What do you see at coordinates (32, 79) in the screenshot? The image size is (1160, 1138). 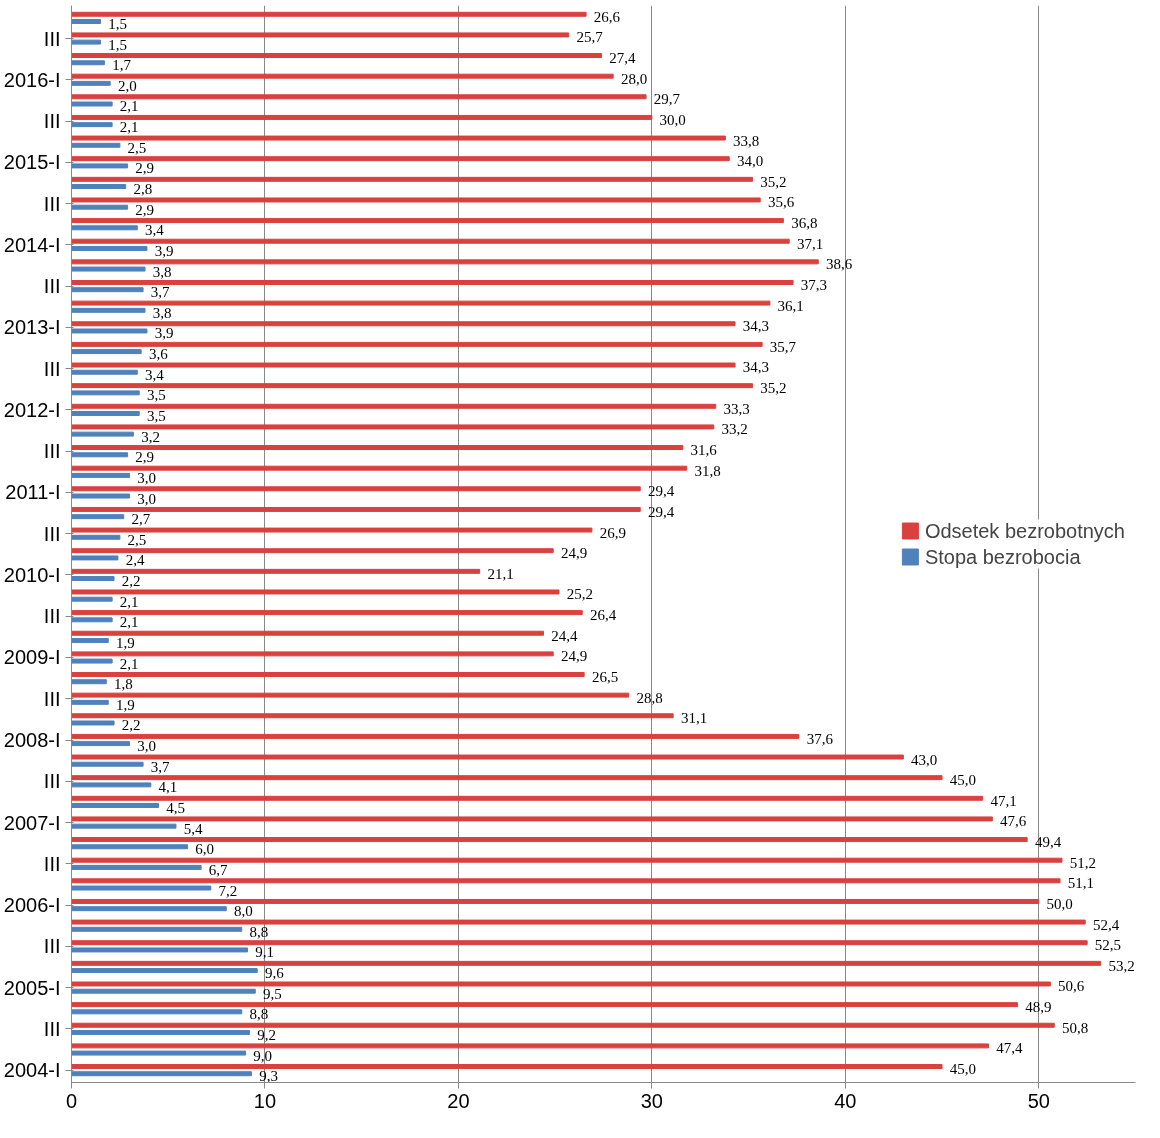 I see `y-tick-label: 2016-I` at bounding box center [32, 79].